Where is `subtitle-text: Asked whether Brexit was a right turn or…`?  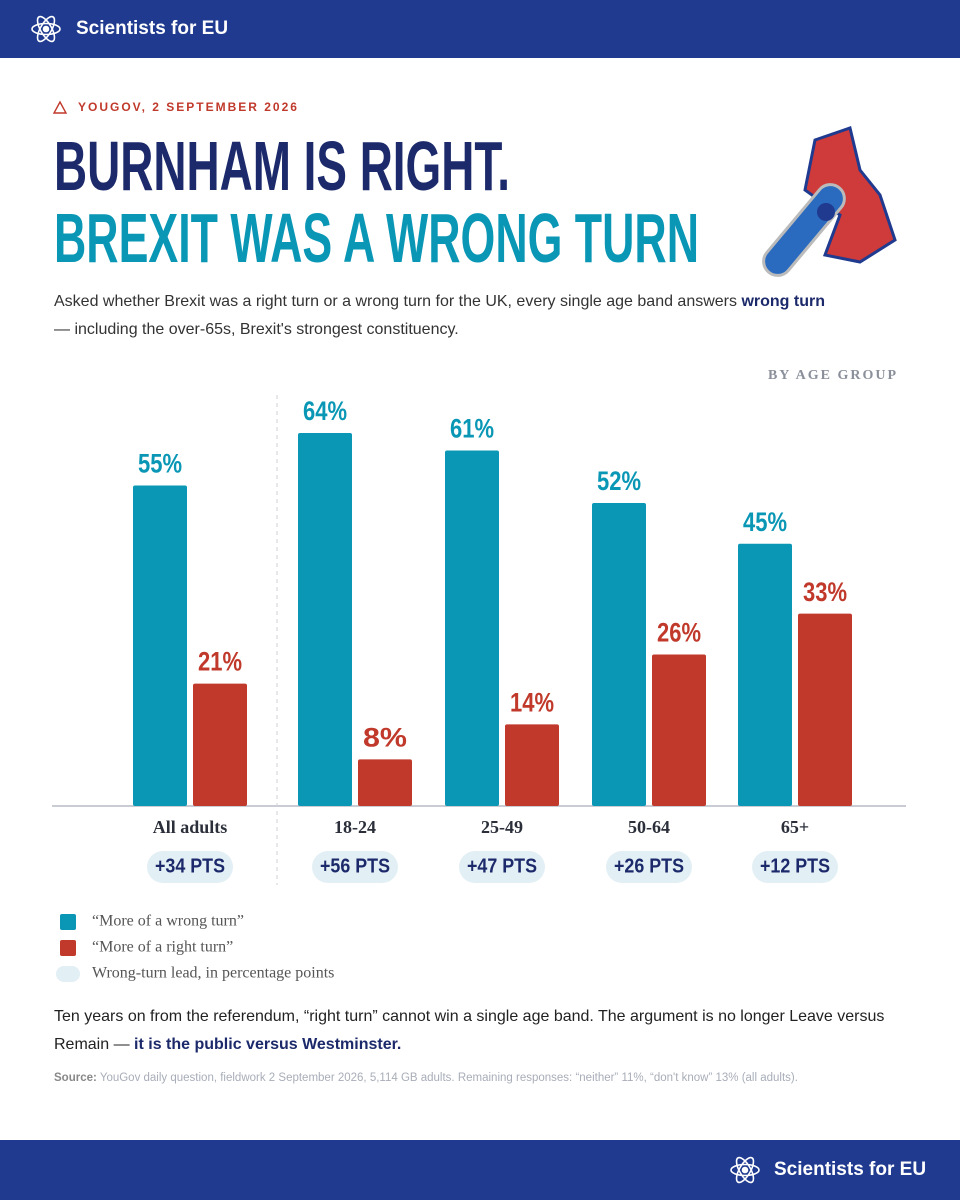
subtitle-text: Asked whether Brexit was a right turn or… is located at coordinates (398, 301).